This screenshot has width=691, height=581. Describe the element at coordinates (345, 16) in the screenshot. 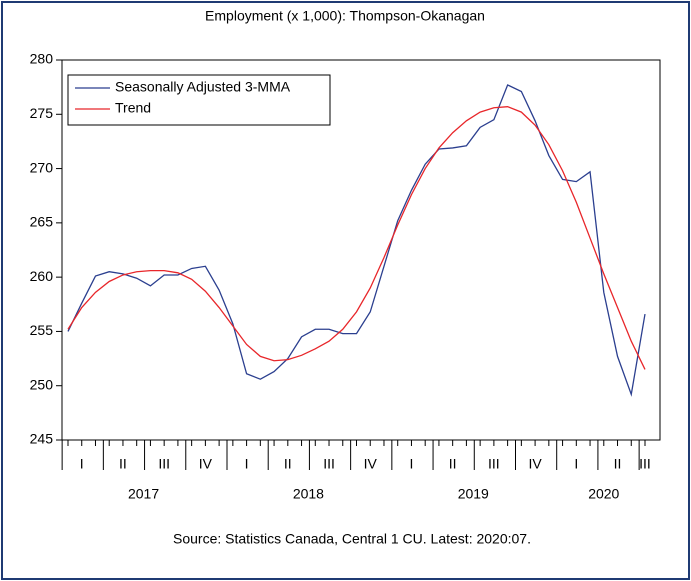

I see `chart-title: Employment (x 1,000): Thompson-Okanagan` at that location.